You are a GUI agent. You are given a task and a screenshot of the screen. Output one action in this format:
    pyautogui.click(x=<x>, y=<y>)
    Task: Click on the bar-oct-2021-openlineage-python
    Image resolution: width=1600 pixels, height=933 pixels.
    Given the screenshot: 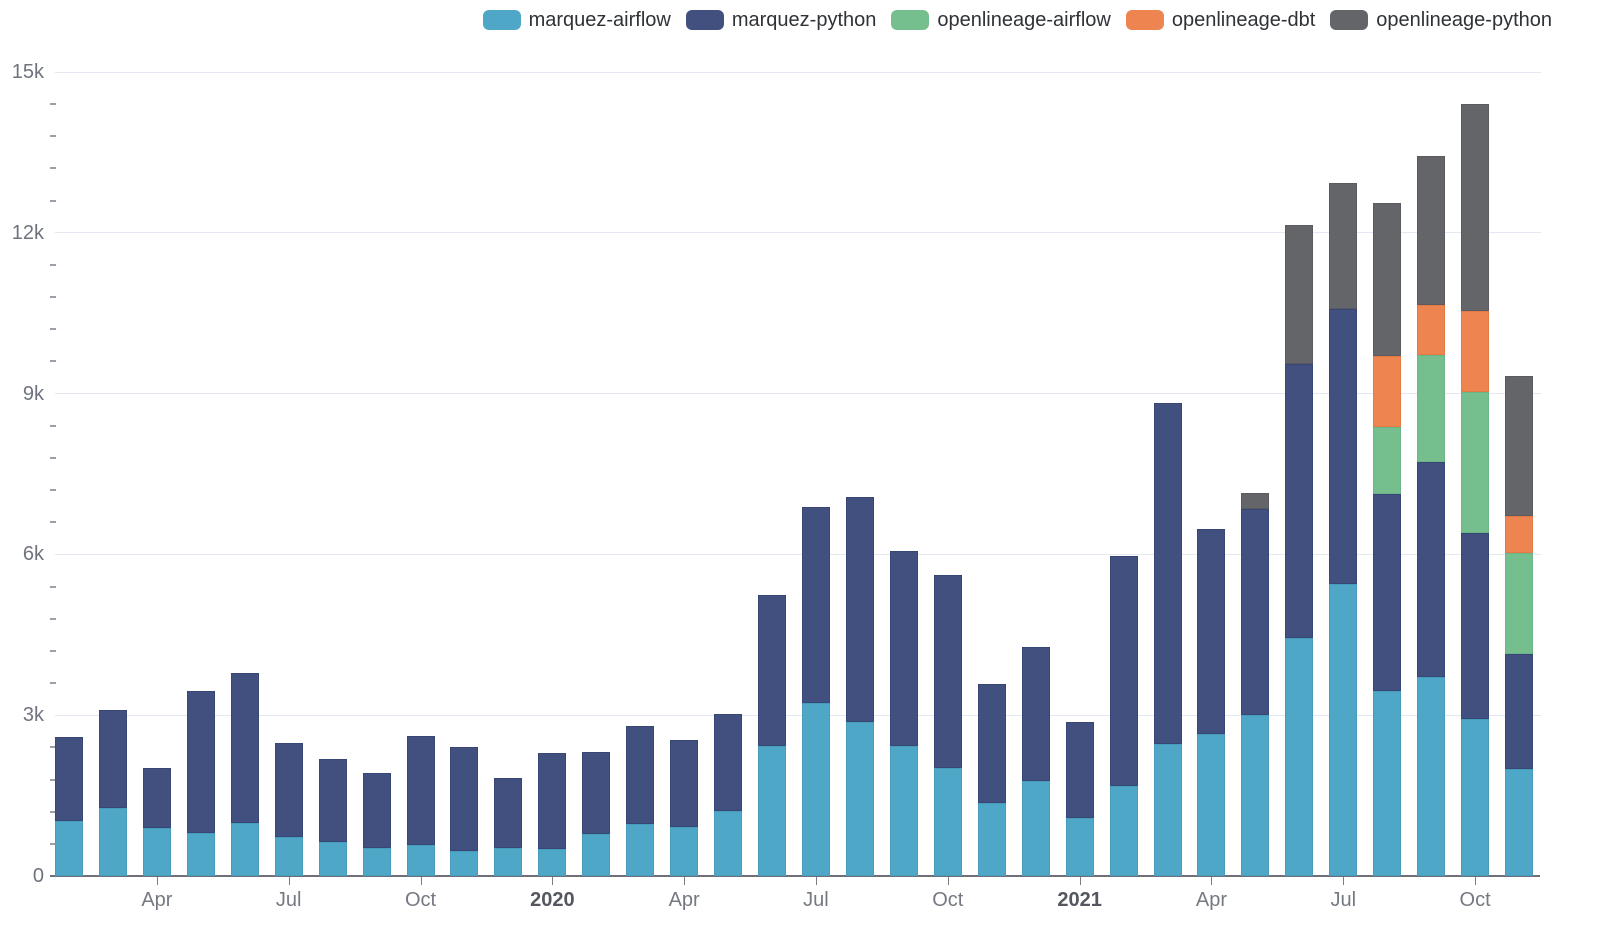 What is the action you would take?
    pyautogui.click(x=1475, y=208)
    